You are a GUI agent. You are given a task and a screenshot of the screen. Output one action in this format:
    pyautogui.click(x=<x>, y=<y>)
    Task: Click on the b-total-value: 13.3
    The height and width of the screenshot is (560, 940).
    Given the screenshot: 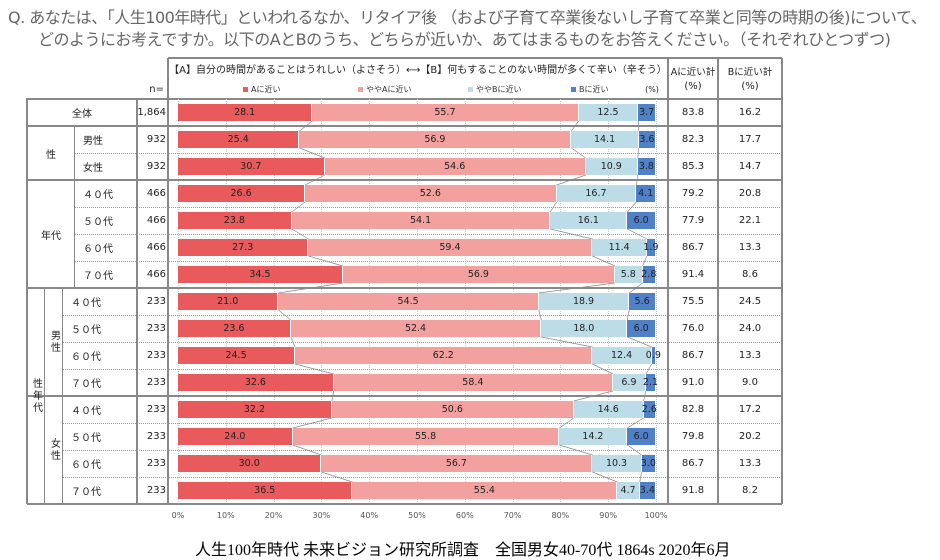 What is the action you would take?
    pyautogui.click(x=750, y=247)
    